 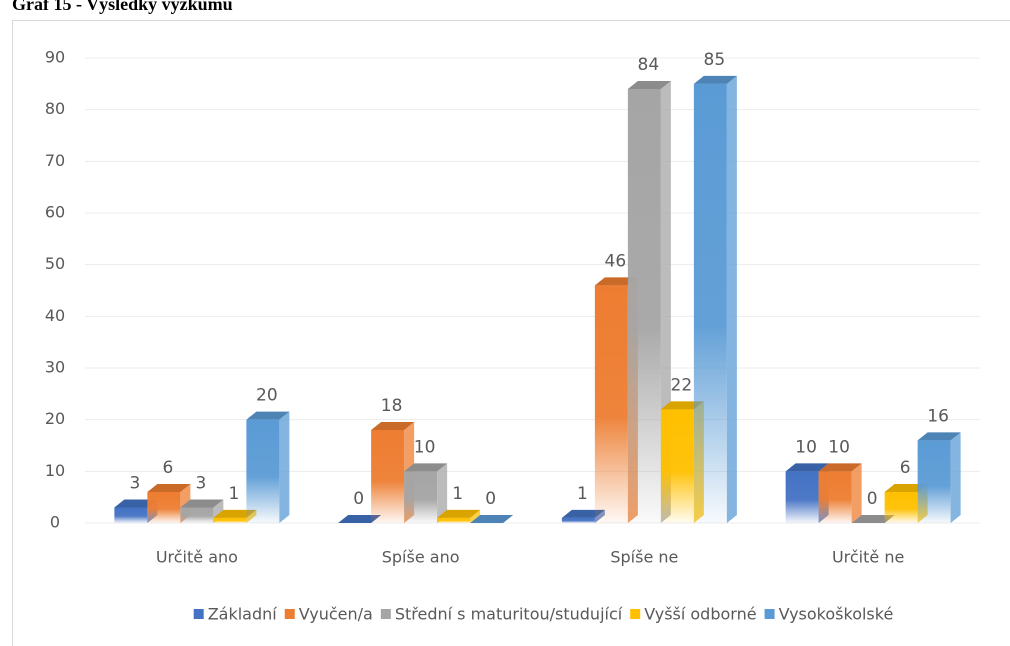 I want to click on data-label: 16, so click(x=938, y=416).